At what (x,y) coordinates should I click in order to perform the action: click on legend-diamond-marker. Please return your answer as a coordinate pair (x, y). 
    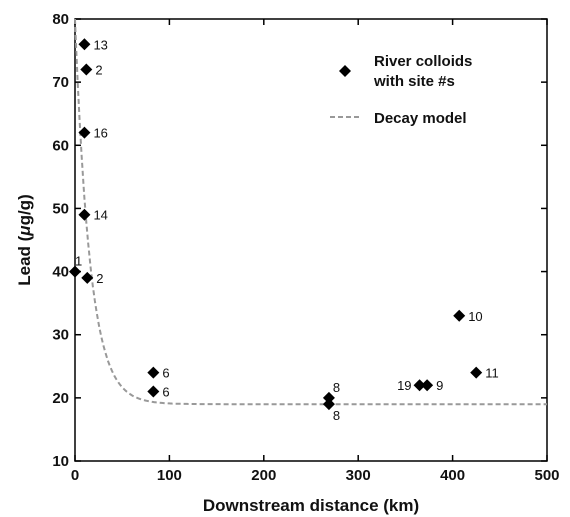
    Looking at the image, I should click on (345, 71).